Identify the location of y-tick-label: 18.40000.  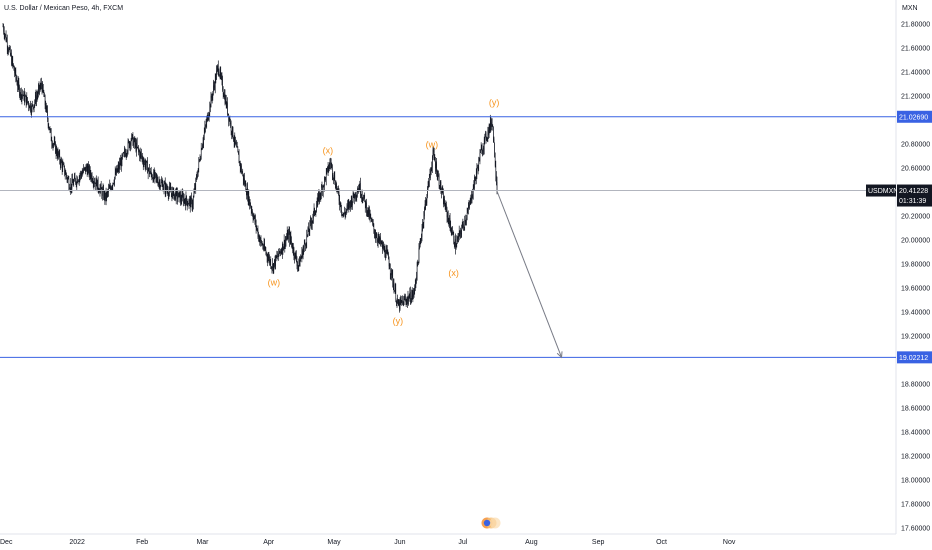
(915, 433).